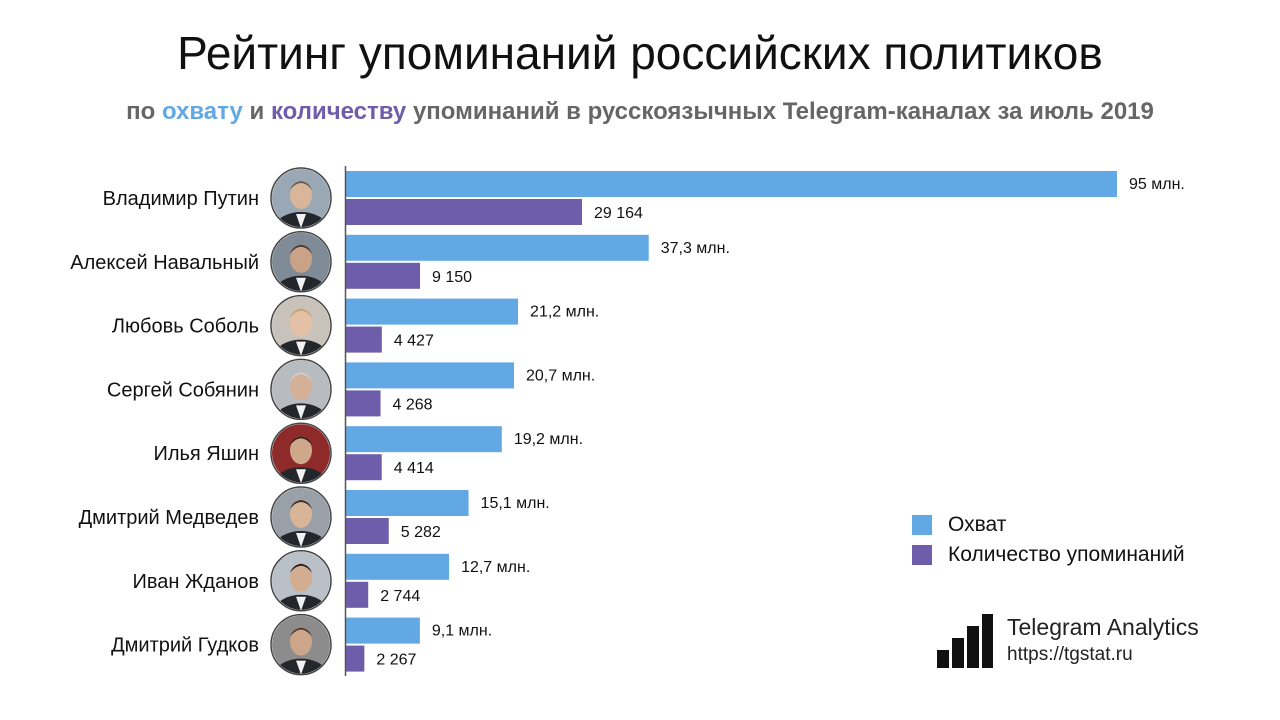 Image resolution: width=1280 pixels, height=720 pixels. Describe the element at coordinates (640, 53) in the screenshot. I see `chart-title: Рейтинг упоминаний российских политиков` at that location.